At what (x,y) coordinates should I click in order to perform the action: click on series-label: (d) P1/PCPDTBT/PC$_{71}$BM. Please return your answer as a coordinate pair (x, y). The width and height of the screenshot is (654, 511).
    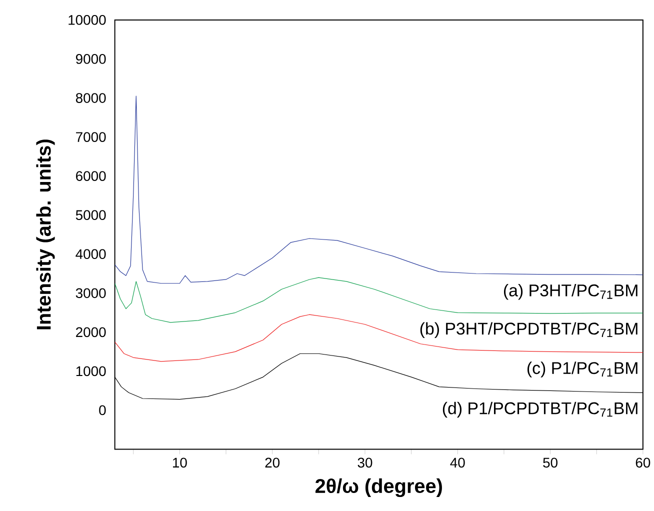
    Looking at the image, I should click on (540, 410).